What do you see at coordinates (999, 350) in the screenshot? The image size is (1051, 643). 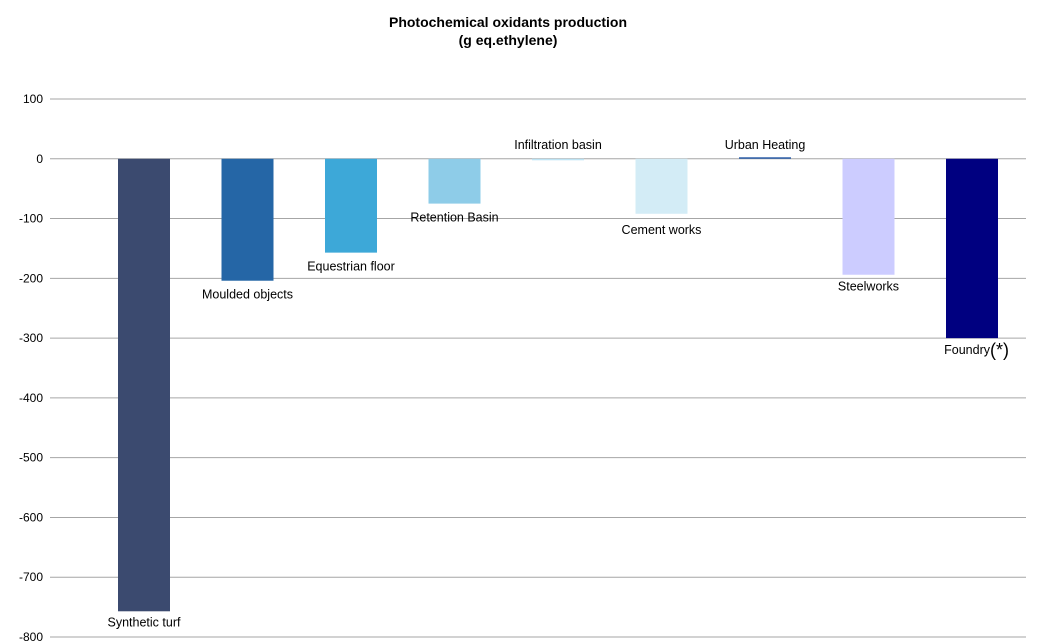 I see `category-label-note: (*)` at bounding box center [999, 350].